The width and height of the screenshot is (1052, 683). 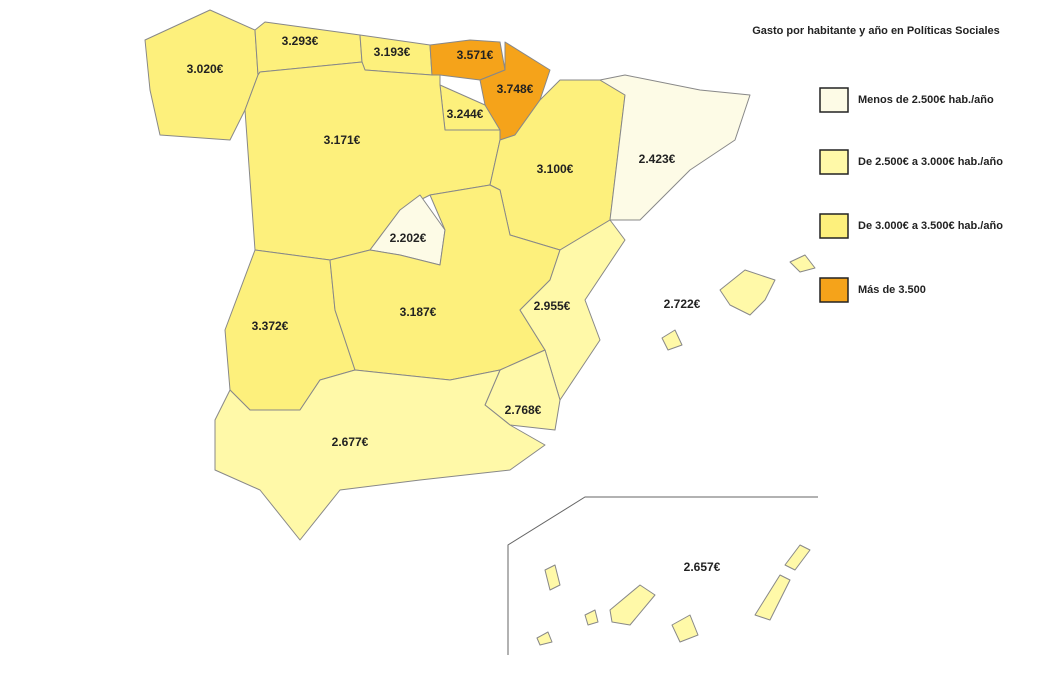 I want to click on region-label: 2.722€, so click(x=682, y=304).